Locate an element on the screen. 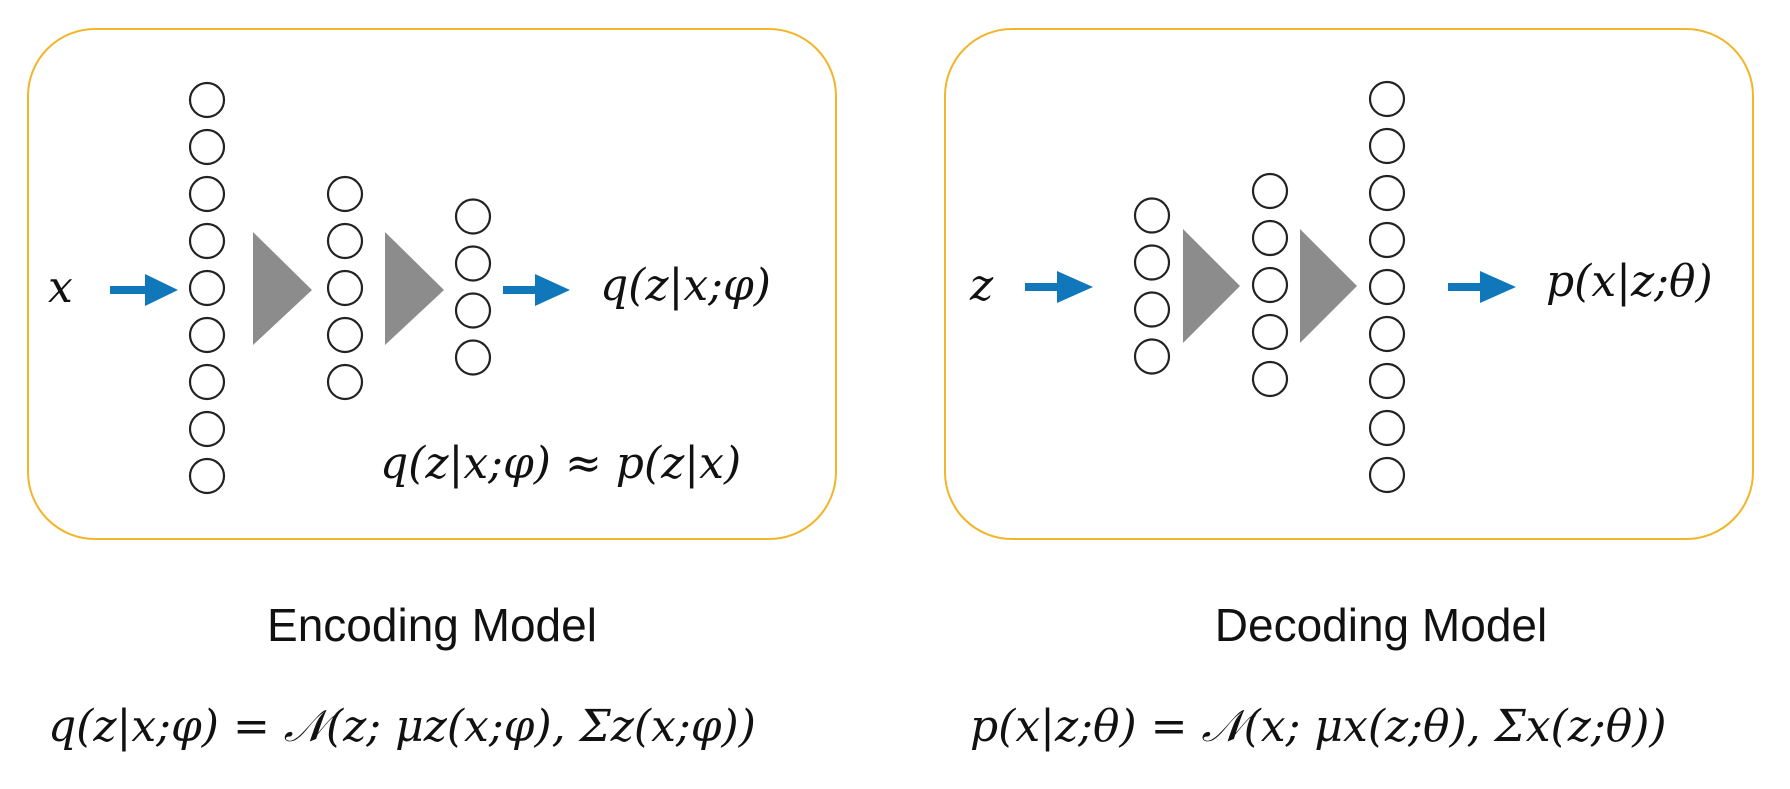 Image resolution: width=1790 pixels, height=789 pixels. encoder-output-arrow is located at coordinates (536, 290).